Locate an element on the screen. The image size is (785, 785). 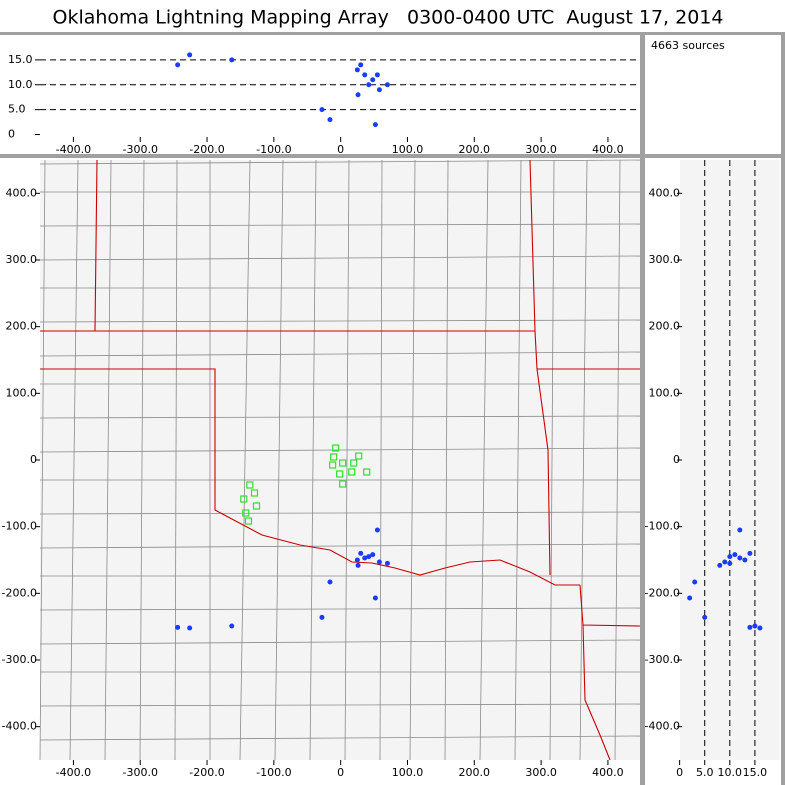
y-tick-label: 5.0 is located at coordinates (17, 109).